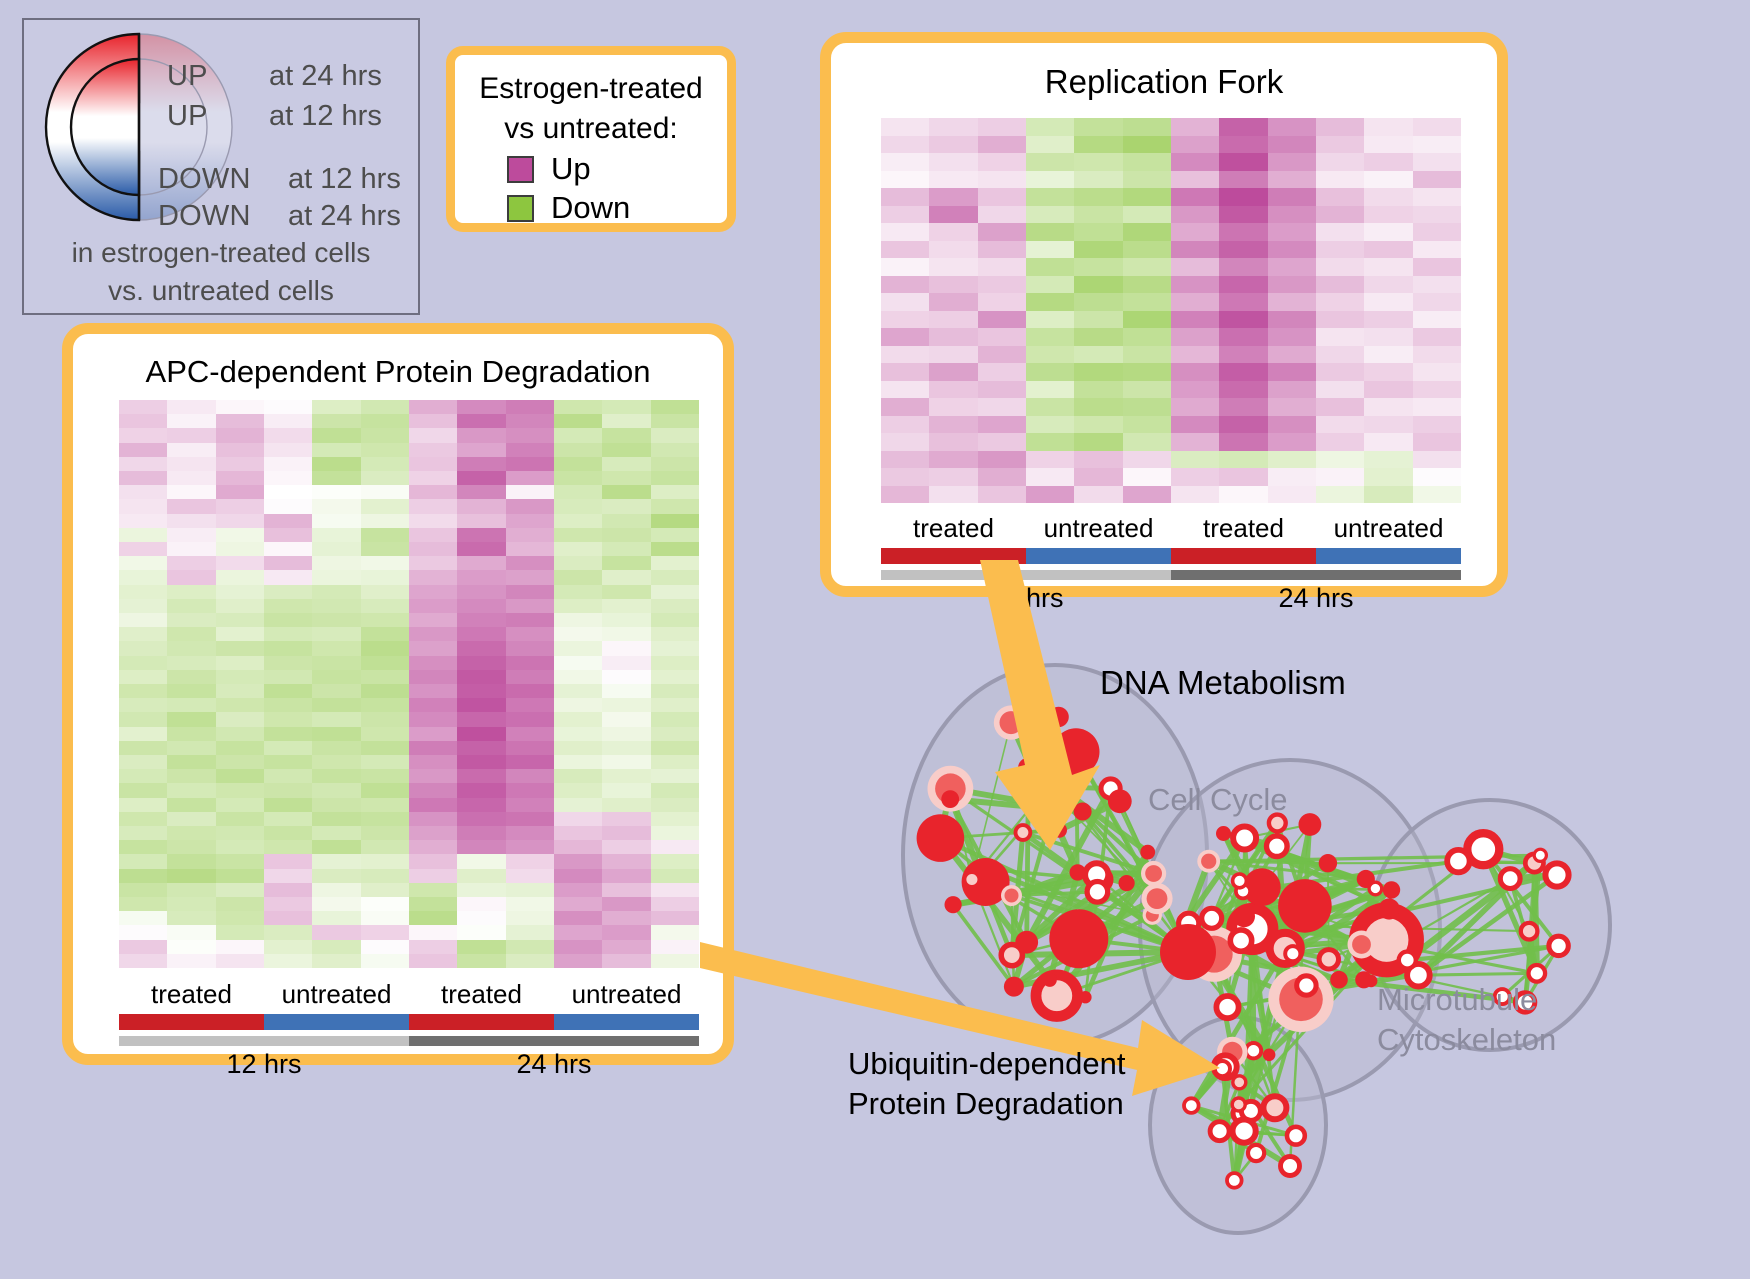  What do you see at coordinates (409, 994) in the screenshot?
I see `condition-labels-apc: treated untreated treated untreated` at bounding box center [409, 994].